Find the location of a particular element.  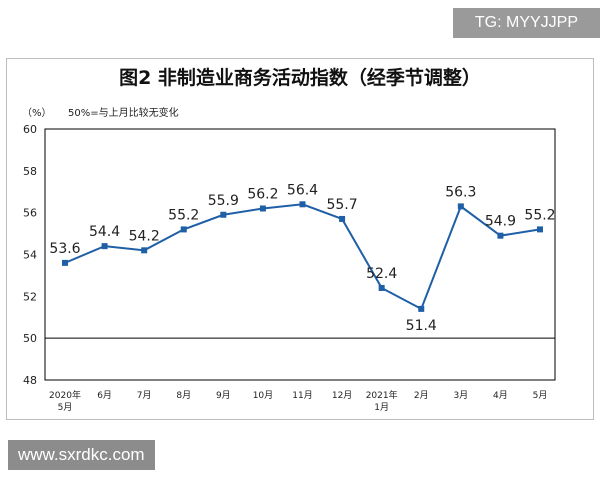

y-tick-label: 48 is located at coordinates (30, 380).